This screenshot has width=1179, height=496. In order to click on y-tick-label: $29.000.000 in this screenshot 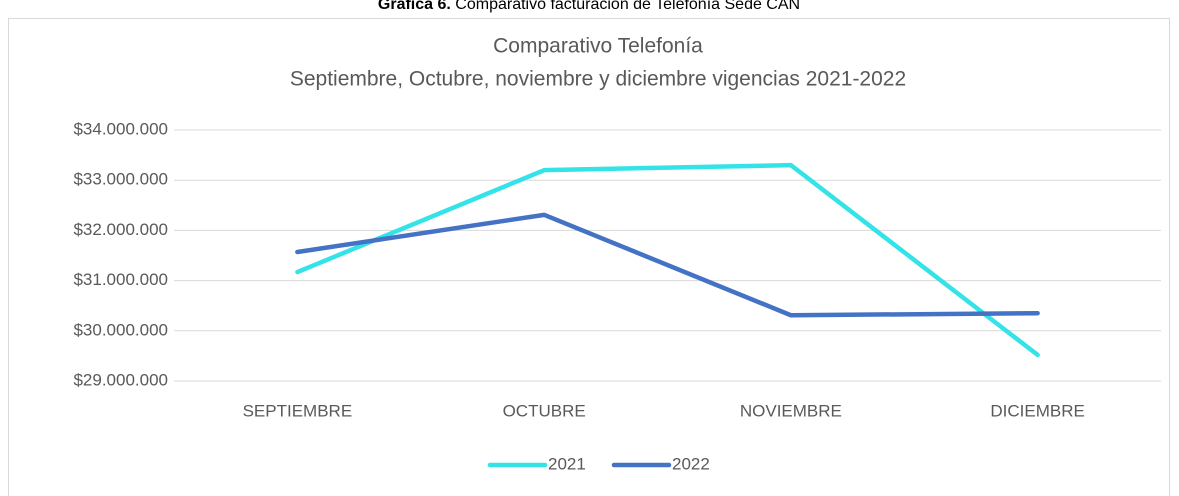, I will do `click(120, 379)`.